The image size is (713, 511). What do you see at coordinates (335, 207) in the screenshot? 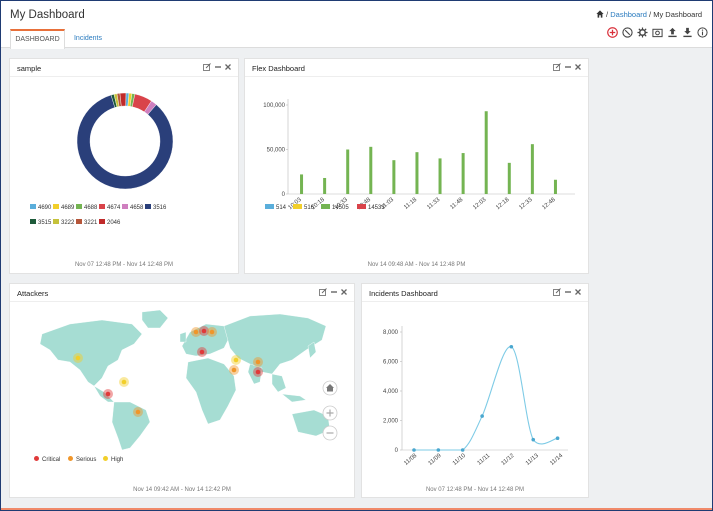
I see `legend-item: 14505` at bounding box center [335, 207].